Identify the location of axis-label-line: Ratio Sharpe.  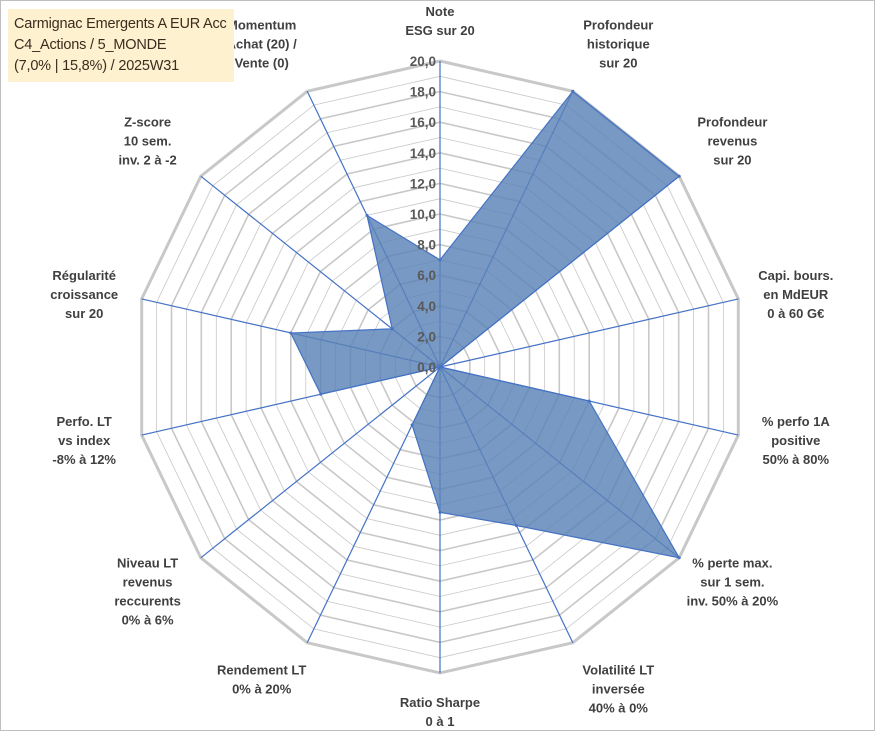
(440, 702).